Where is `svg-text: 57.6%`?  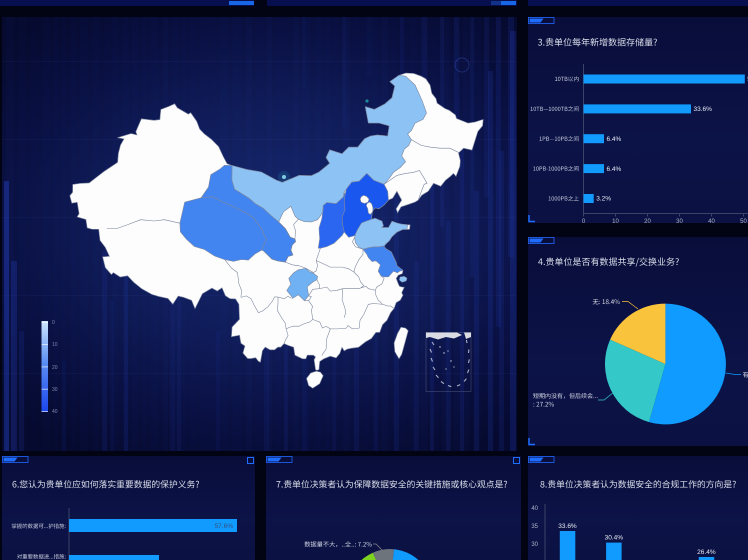 svg-text: 57.6% is located at coordinates (224, 526).